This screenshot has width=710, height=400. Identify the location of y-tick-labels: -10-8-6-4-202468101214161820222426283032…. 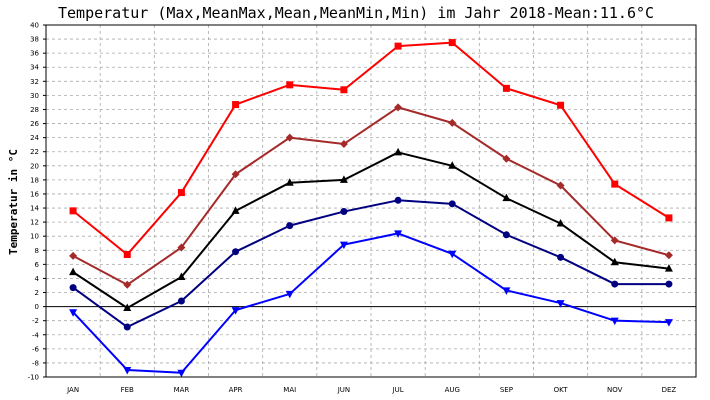
(34, 202).